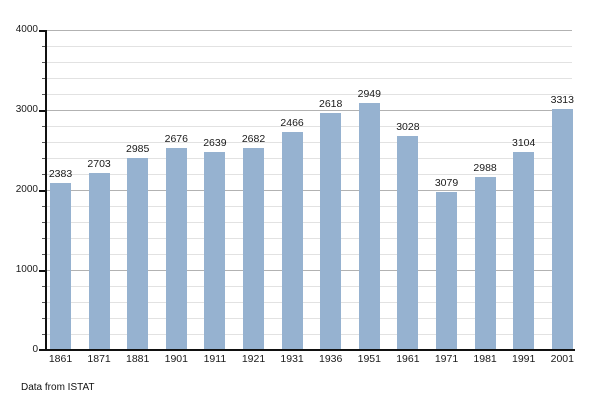 The height and width of the screenshot is (400, 600). Describe the element at coordinates (292, 241) in the screenshot. I see `bar-1931` at that location.